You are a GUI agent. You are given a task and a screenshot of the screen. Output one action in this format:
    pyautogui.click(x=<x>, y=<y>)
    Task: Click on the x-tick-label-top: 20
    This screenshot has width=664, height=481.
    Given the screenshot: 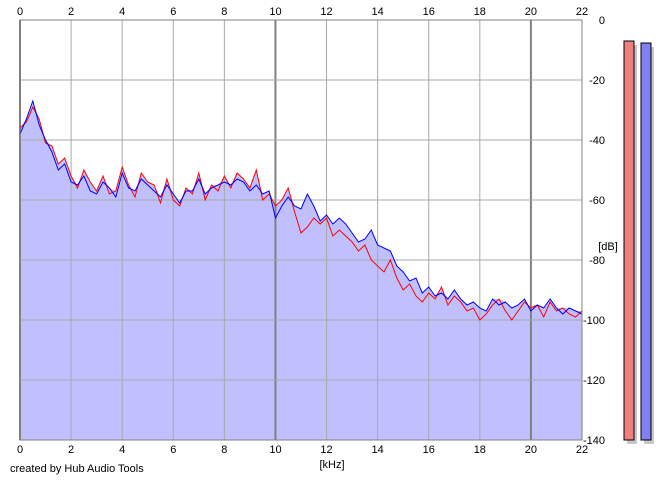 What is the action you would take?
    pyautogui.click(x=531, y=12)
    